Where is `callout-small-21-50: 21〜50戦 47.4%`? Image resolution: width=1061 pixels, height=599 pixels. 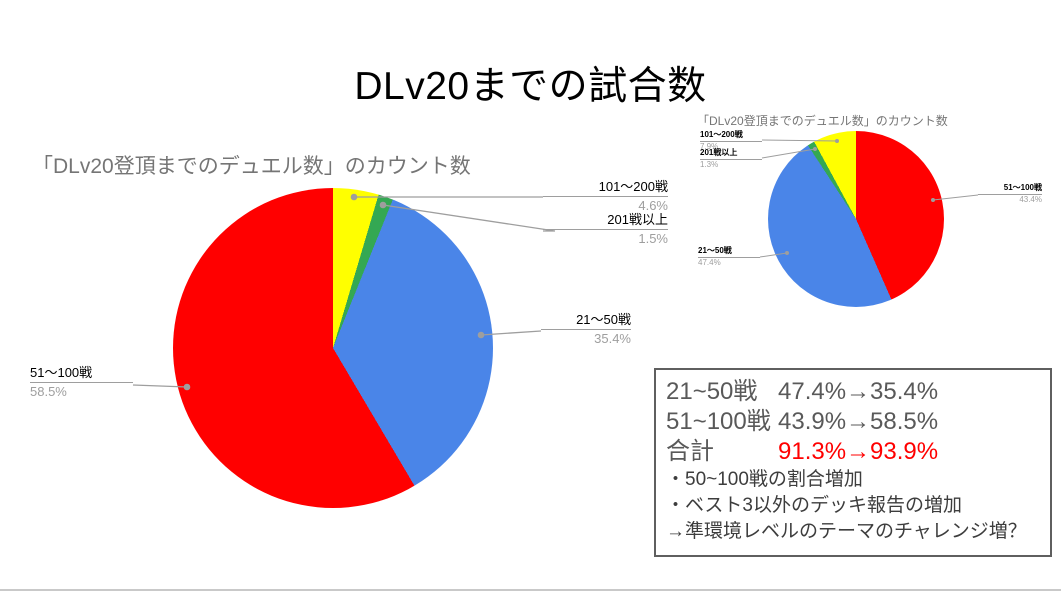 callout-small-21-50: 21〜50戦 47.4% is located at coordinates (729, 257).